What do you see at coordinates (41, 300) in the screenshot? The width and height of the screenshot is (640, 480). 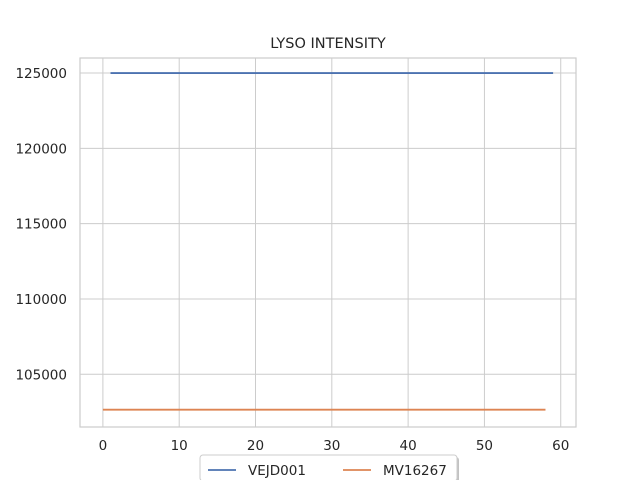 I see `y-tick-label: 110000` at bounding box center [41, 300].